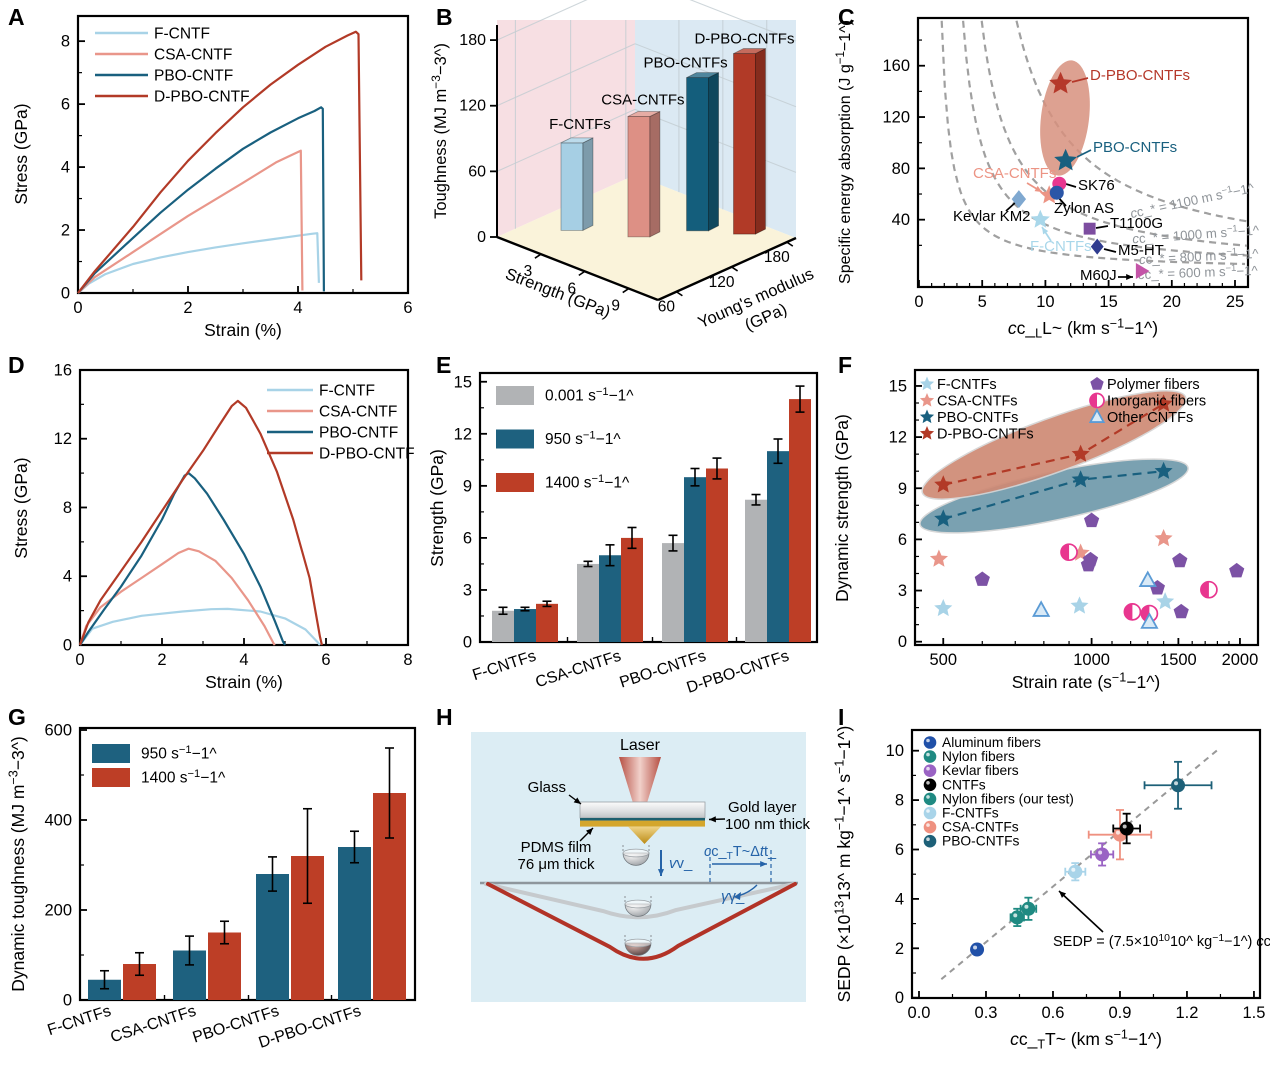 The width and height of the screenshot is (1270, 1066). What do you see at coordinates (1080, 479) in the screenshot?
I see `point-PBO-CNTFs` at bounding box center [1080, 479].